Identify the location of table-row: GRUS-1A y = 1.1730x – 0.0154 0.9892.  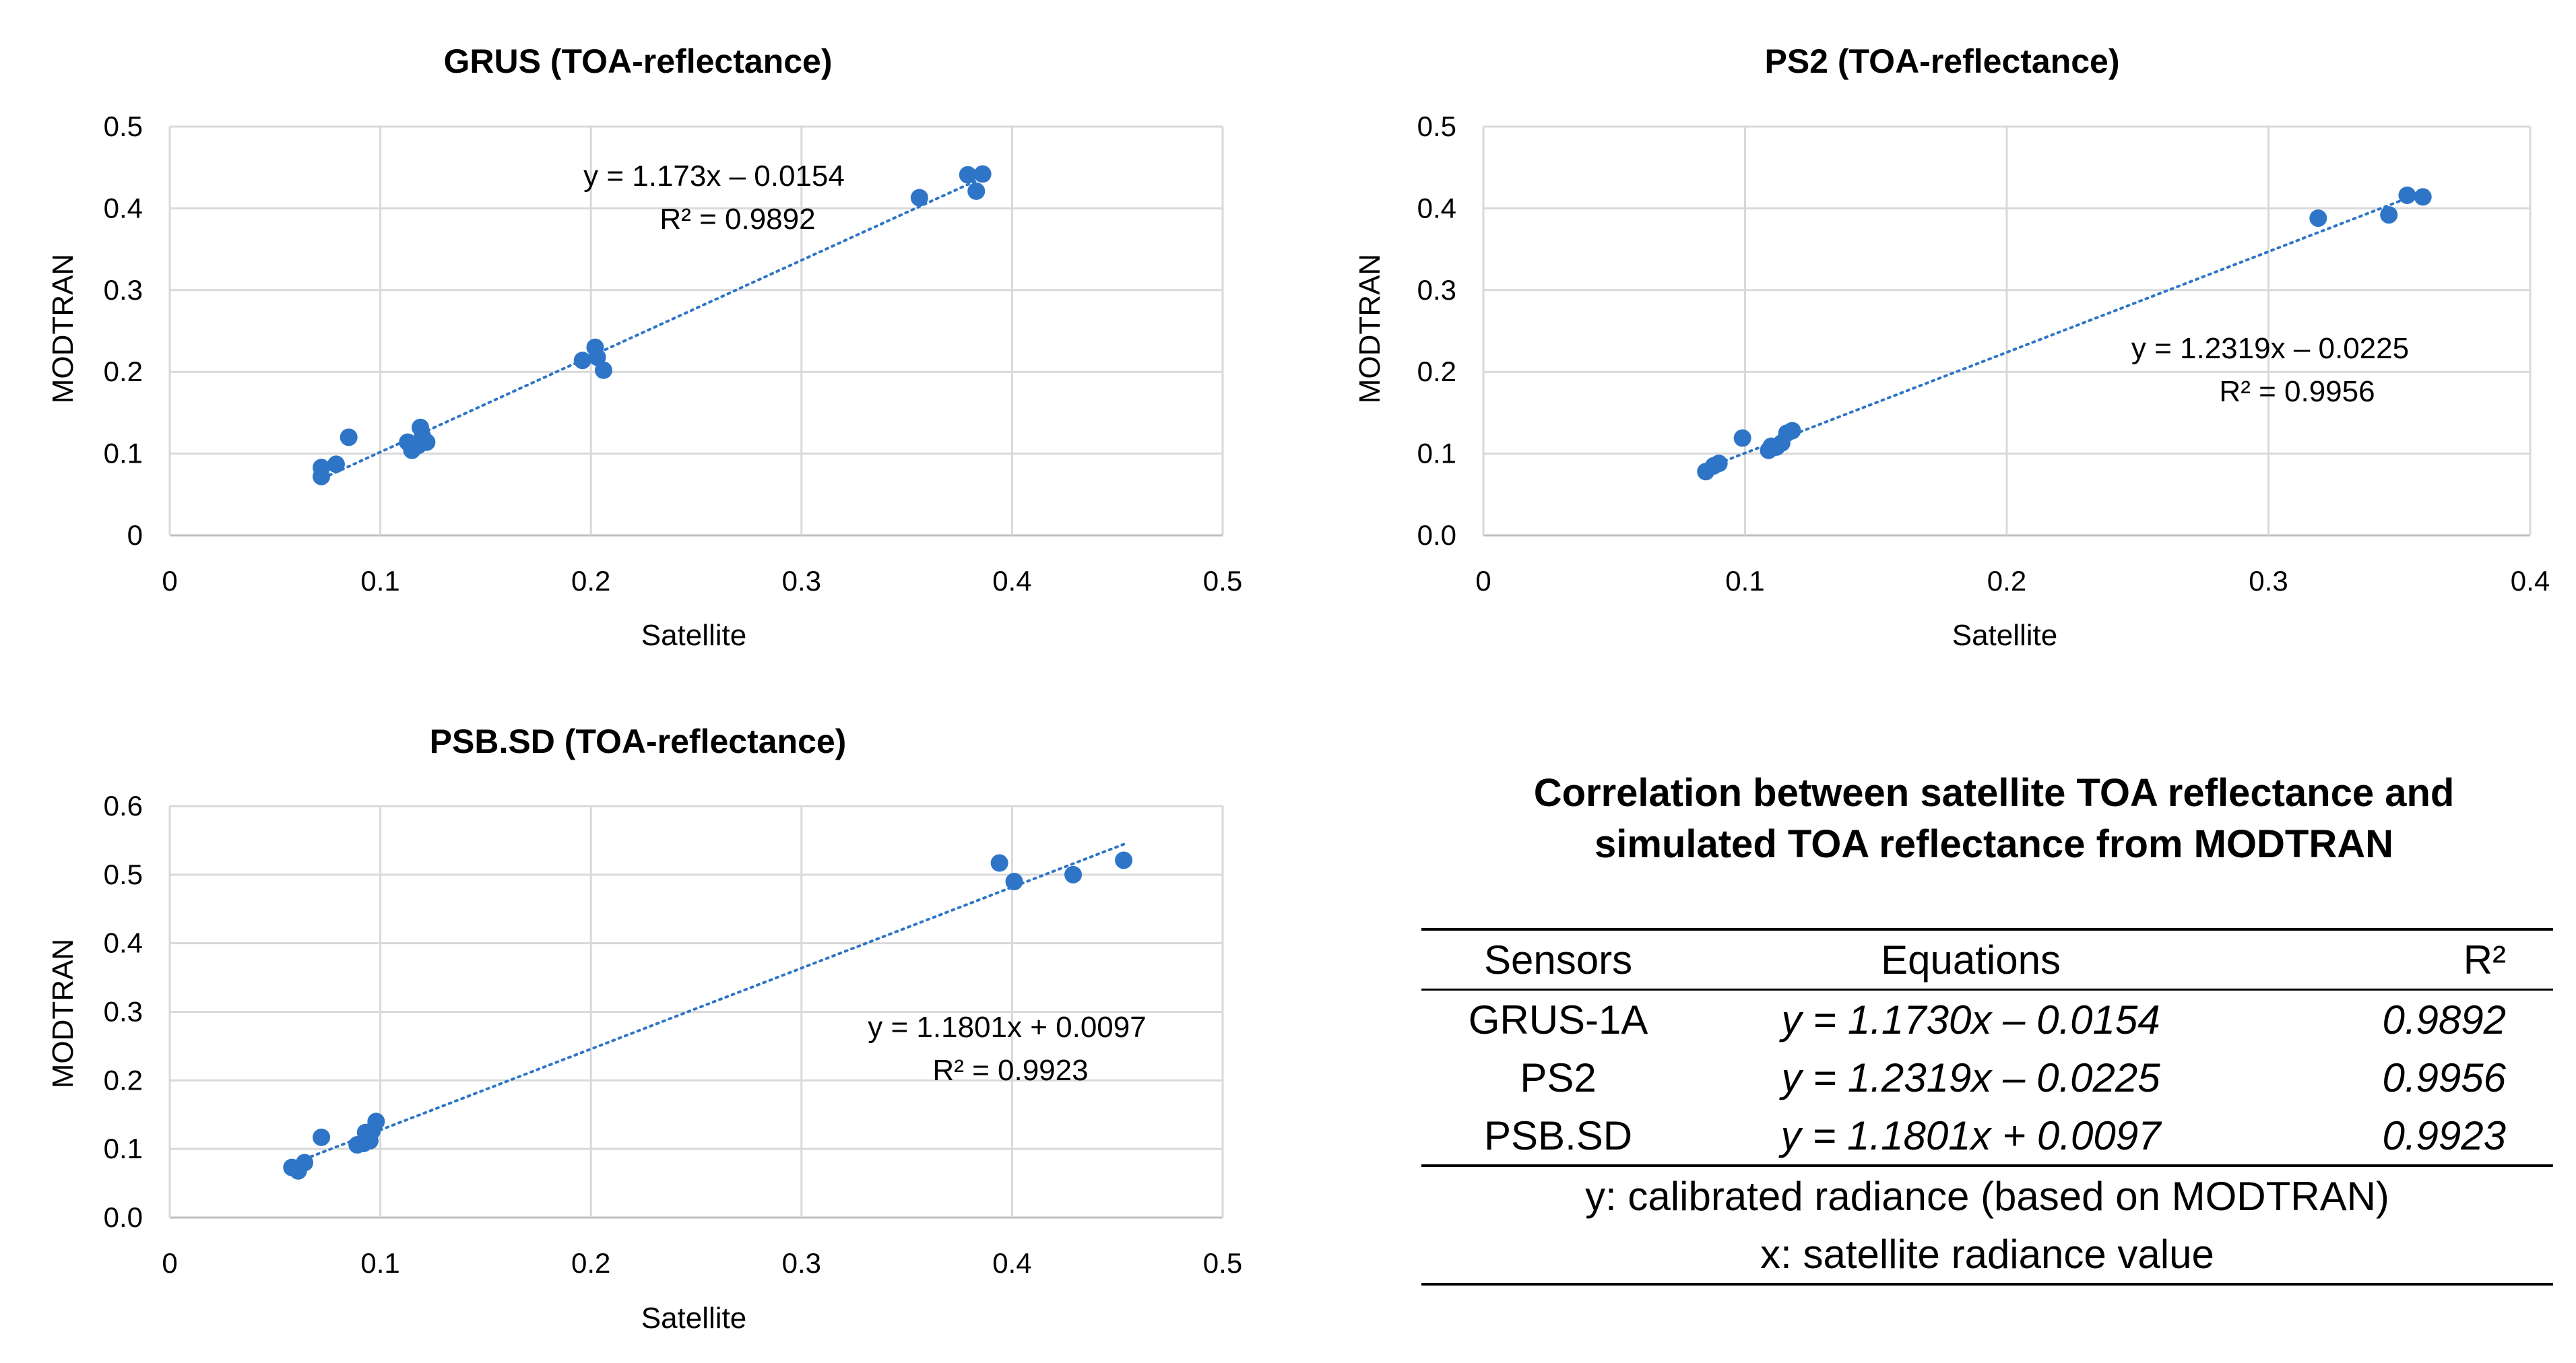
(1987, 1020).